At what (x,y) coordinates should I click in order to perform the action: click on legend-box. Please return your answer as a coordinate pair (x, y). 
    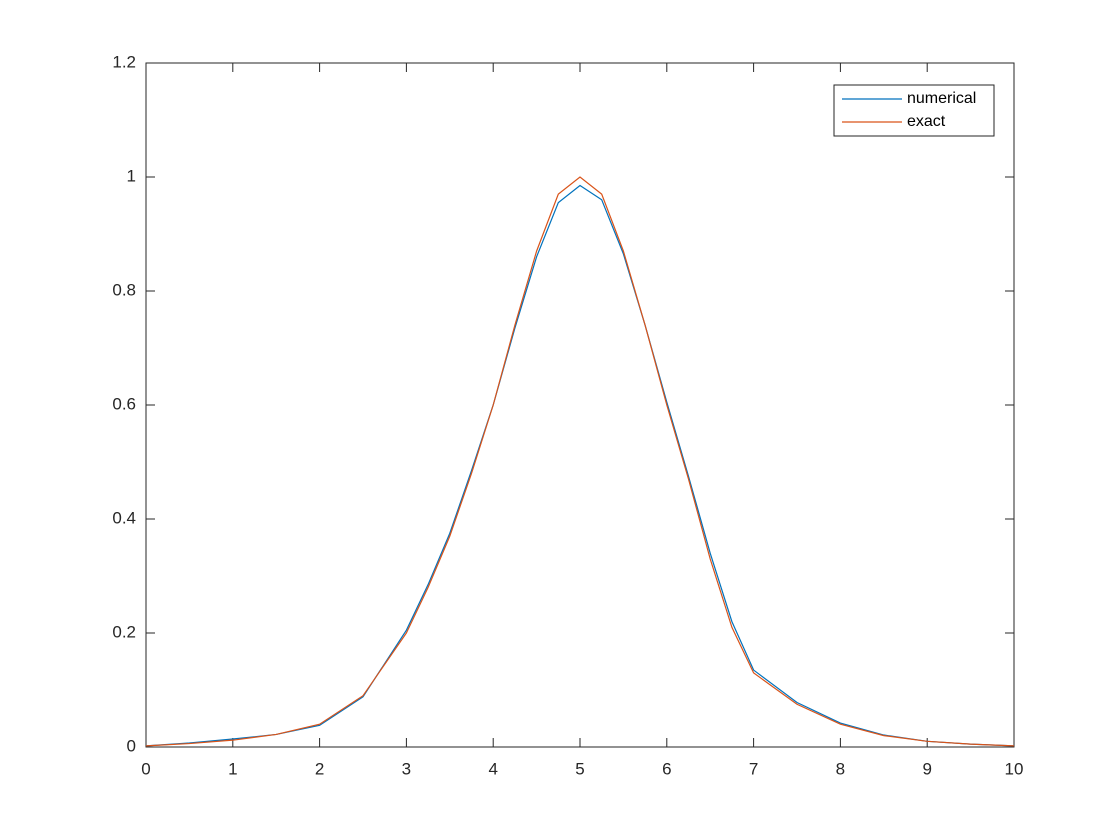
    Looking at the image, I should click on (914, 110).